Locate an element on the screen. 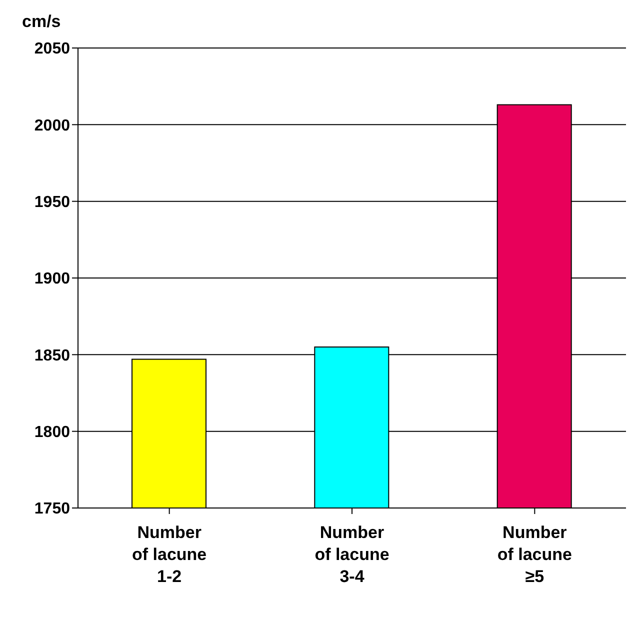 The image size is (644, 620). x-tick-label: Number of lacune 3-4 is located at coordinates (352, 554).